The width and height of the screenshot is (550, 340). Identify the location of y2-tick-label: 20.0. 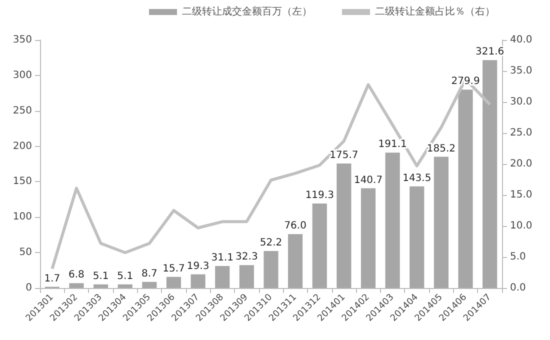
(521, 164).